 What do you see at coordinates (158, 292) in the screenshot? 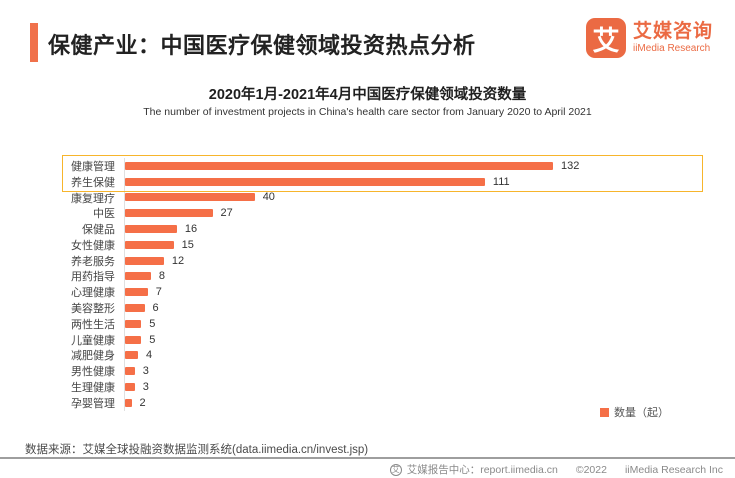
I see `value-label: 7` at bounding box center [158, 292].